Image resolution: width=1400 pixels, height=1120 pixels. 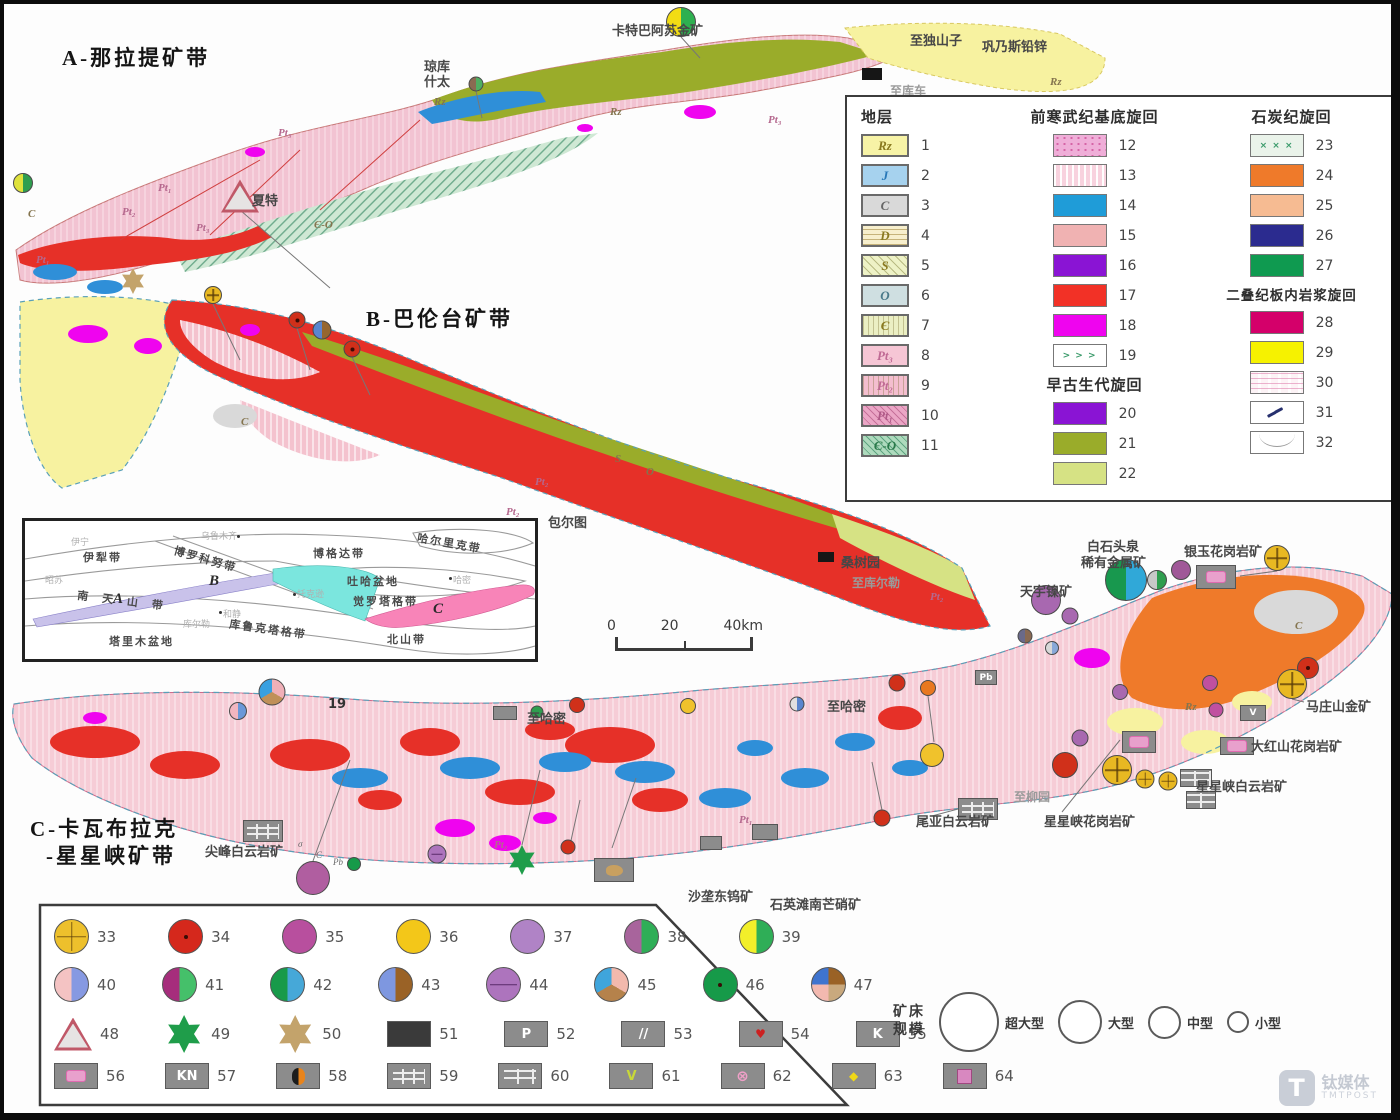 What do you see at coordinates (240, 196) in the screenshot?
I see `triangle-marker-xiate` at bounding box center [240, 196].